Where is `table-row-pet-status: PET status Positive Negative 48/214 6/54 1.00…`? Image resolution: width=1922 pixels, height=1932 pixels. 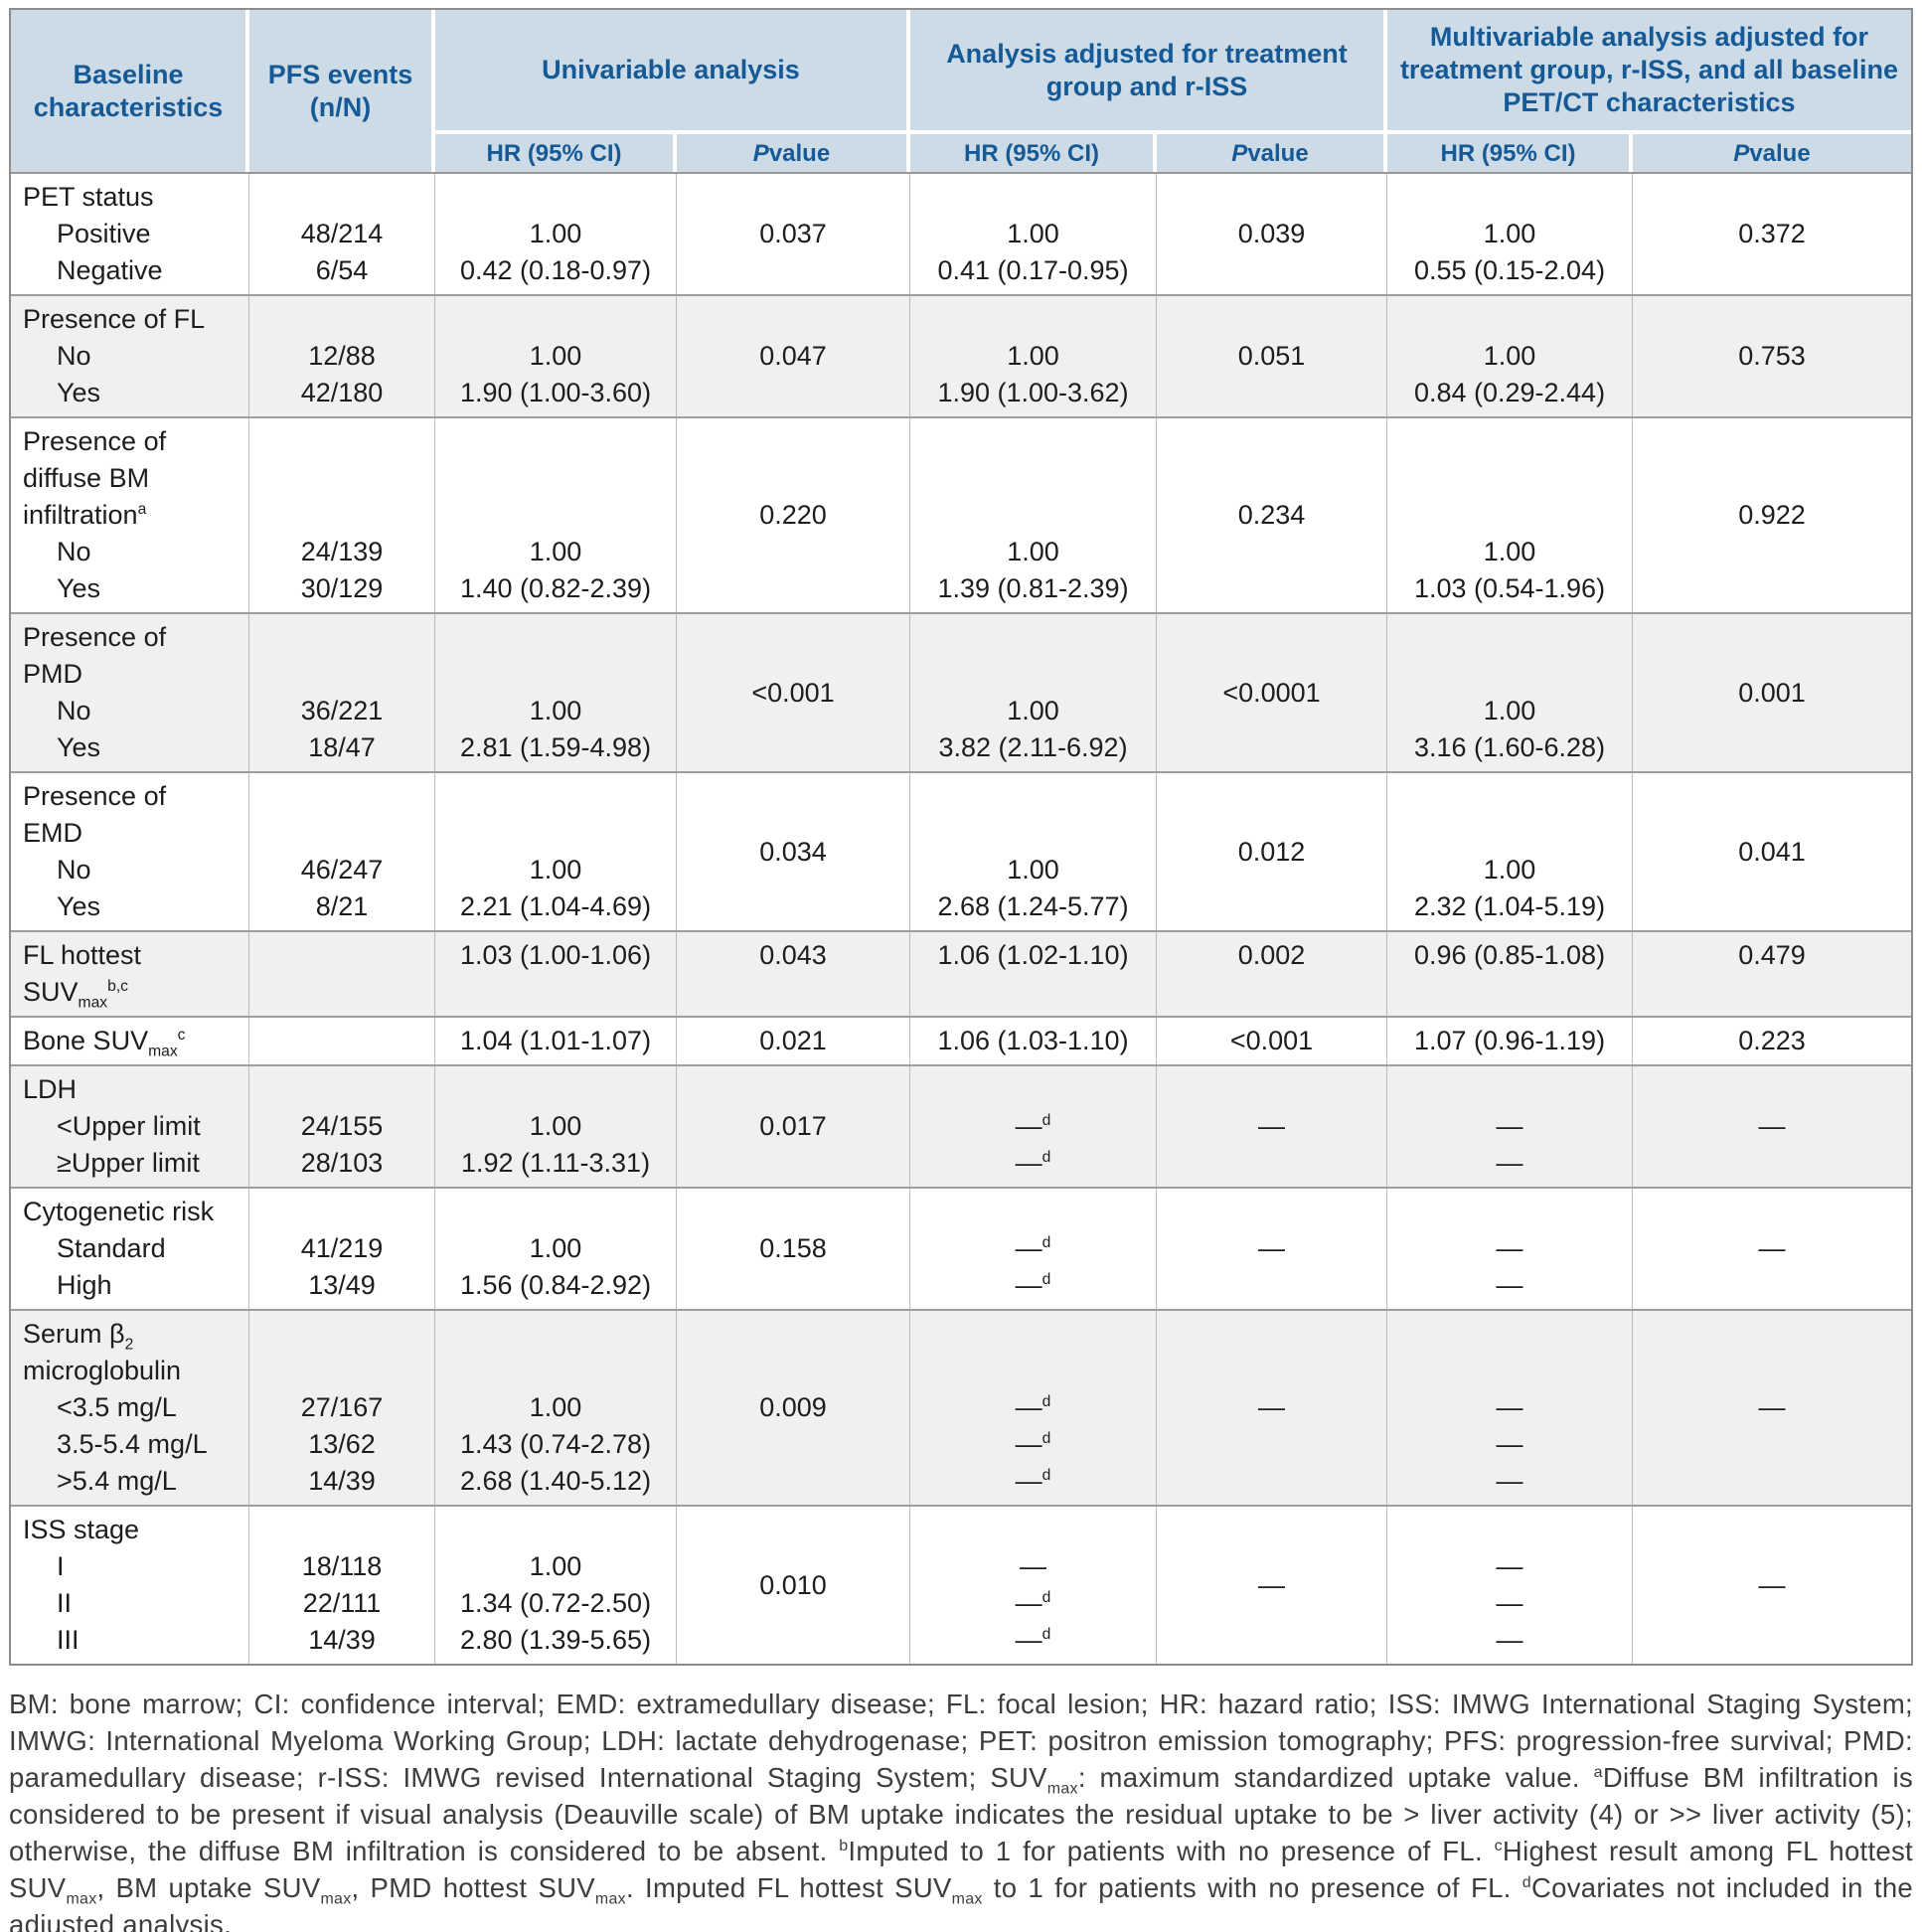 table-row-pet-status: PET status Positive Negative 48/214 6/54 1.00… is located at coordinates (961, 235).